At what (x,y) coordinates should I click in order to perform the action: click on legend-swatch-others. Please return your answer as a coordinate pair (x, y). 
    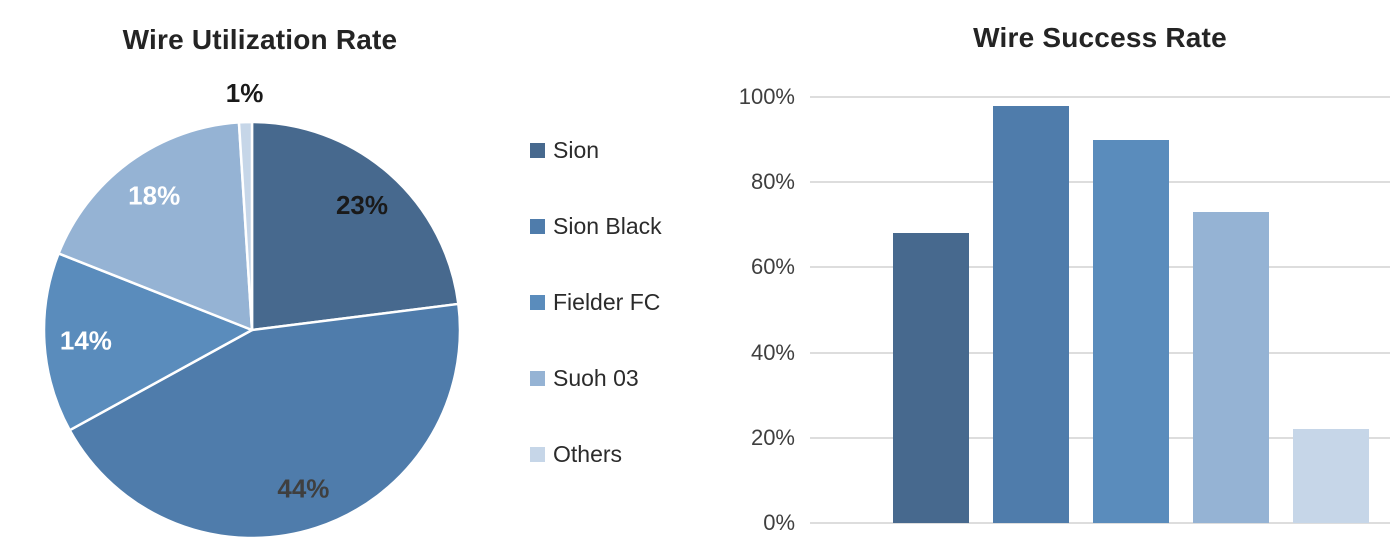
    Looking at the image, I should click on (537, 454).